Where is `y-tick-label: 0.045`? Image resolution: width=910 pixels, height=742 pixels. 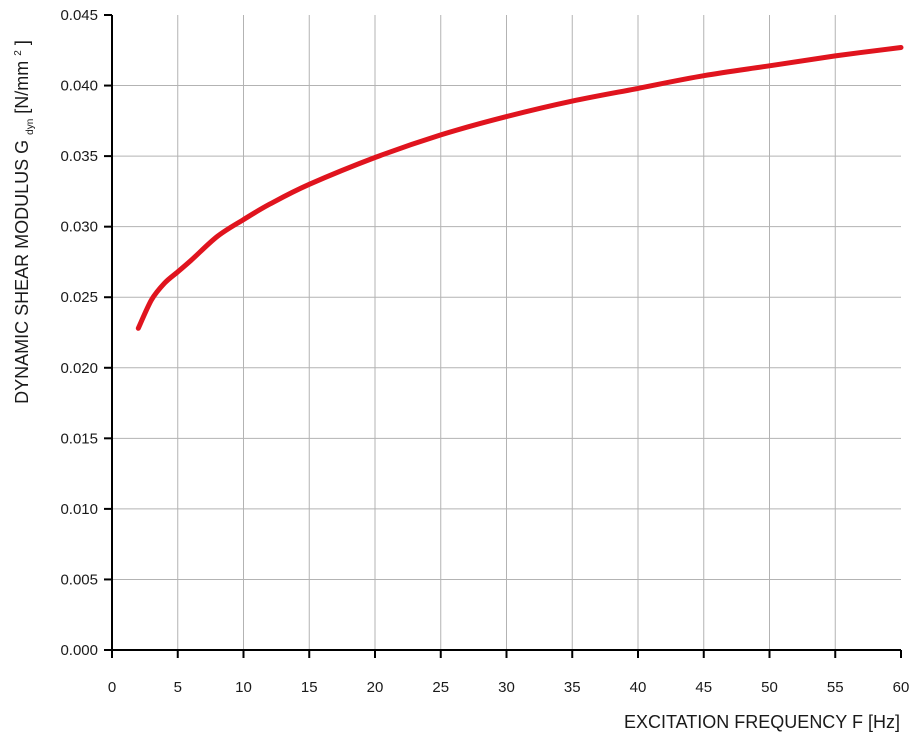 y-tick-label: 0.045 is located at coordinates (79, 15).